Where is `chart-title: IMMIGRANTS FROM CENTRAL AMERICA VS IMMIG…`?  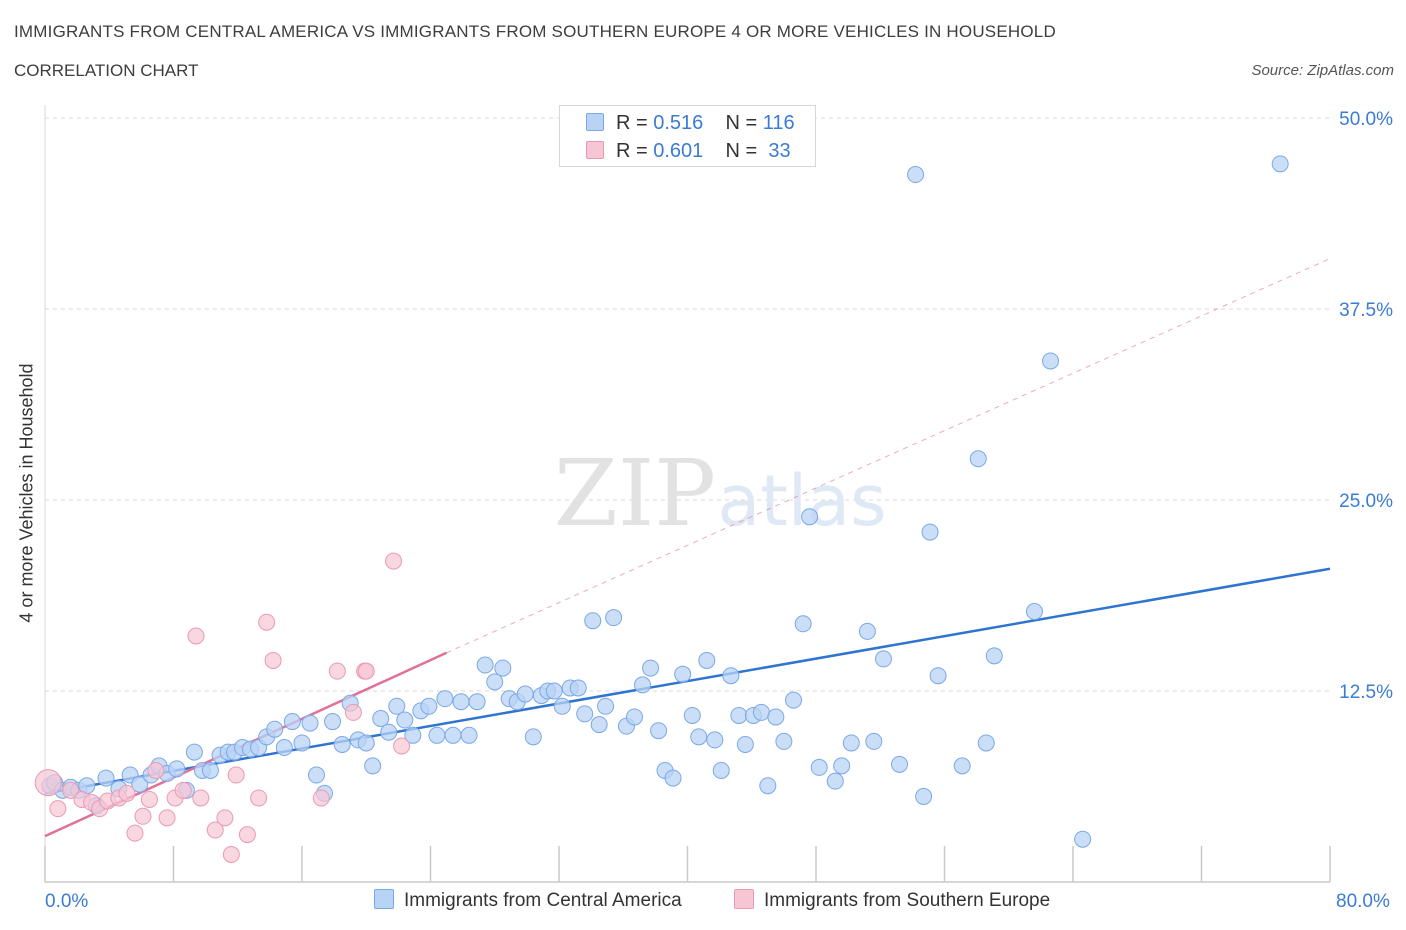 chart-title: IMMIGRANTS FROM CENTRAL AMERICA VS IMMIG… is located at coordinates (535, 31).